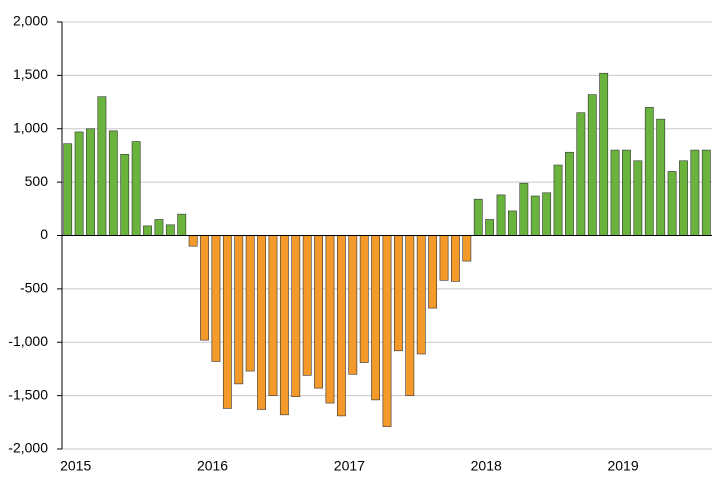  What do you see at coordinates (30, 21) in the screenshot?
I see `y-tick-label: 2,000` at bounding box center [30, 21].